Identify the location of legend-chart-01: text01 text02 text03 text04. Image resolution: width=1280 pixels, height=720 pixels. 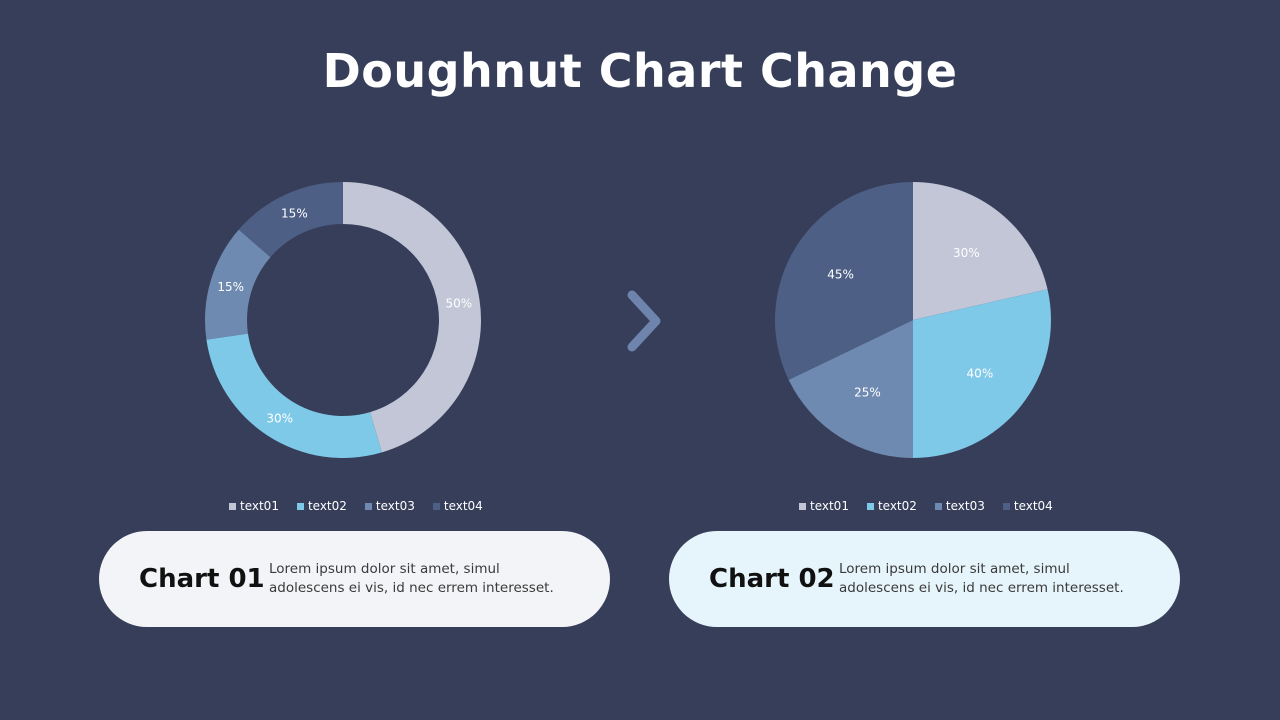
(356, 506).